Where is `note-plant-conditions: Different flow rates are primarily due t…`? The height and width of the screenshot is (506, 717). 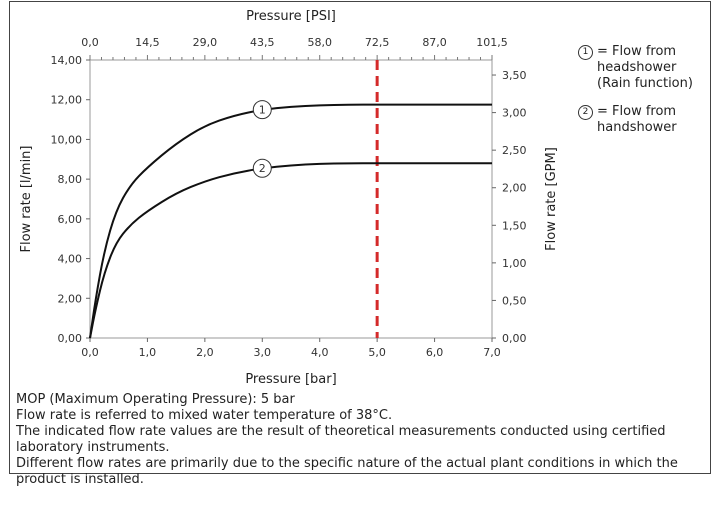
note-plant-conditions: Different flow rates are primarily due t… is located at coordinates (347, 471).